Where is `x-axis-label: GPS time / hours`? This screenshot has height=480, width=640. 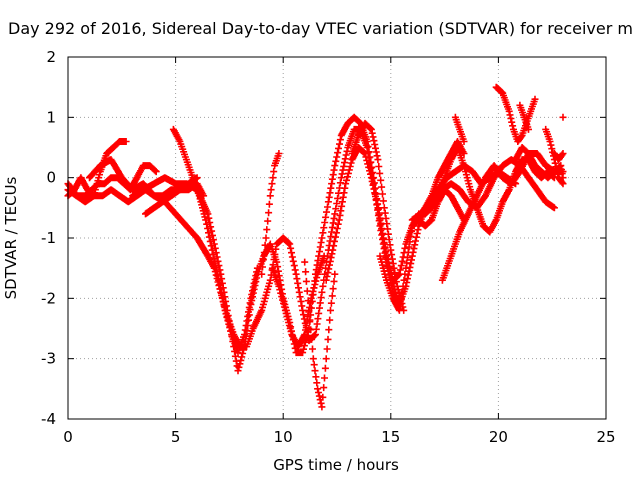
x-axis-label: GPS time / hours is located at coordinates (336, 465).